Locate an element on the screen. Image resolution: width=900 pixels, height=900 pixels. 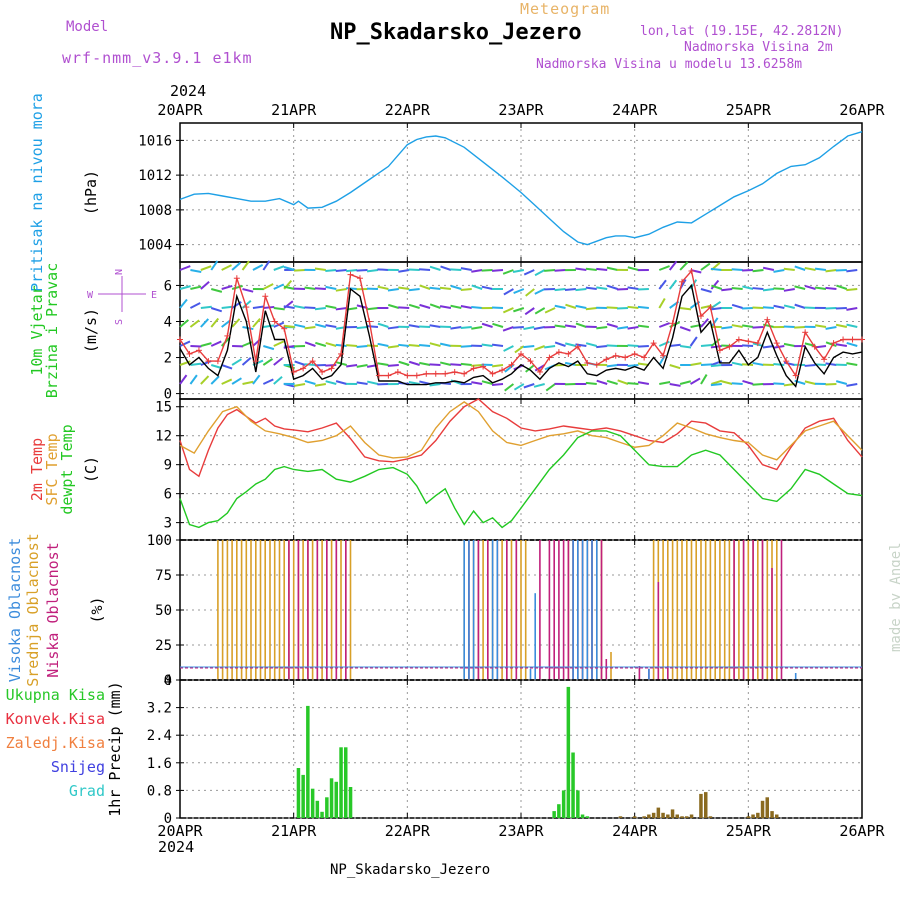
precip-ytick-label: 1.6 is located at coordinates (159, 764).